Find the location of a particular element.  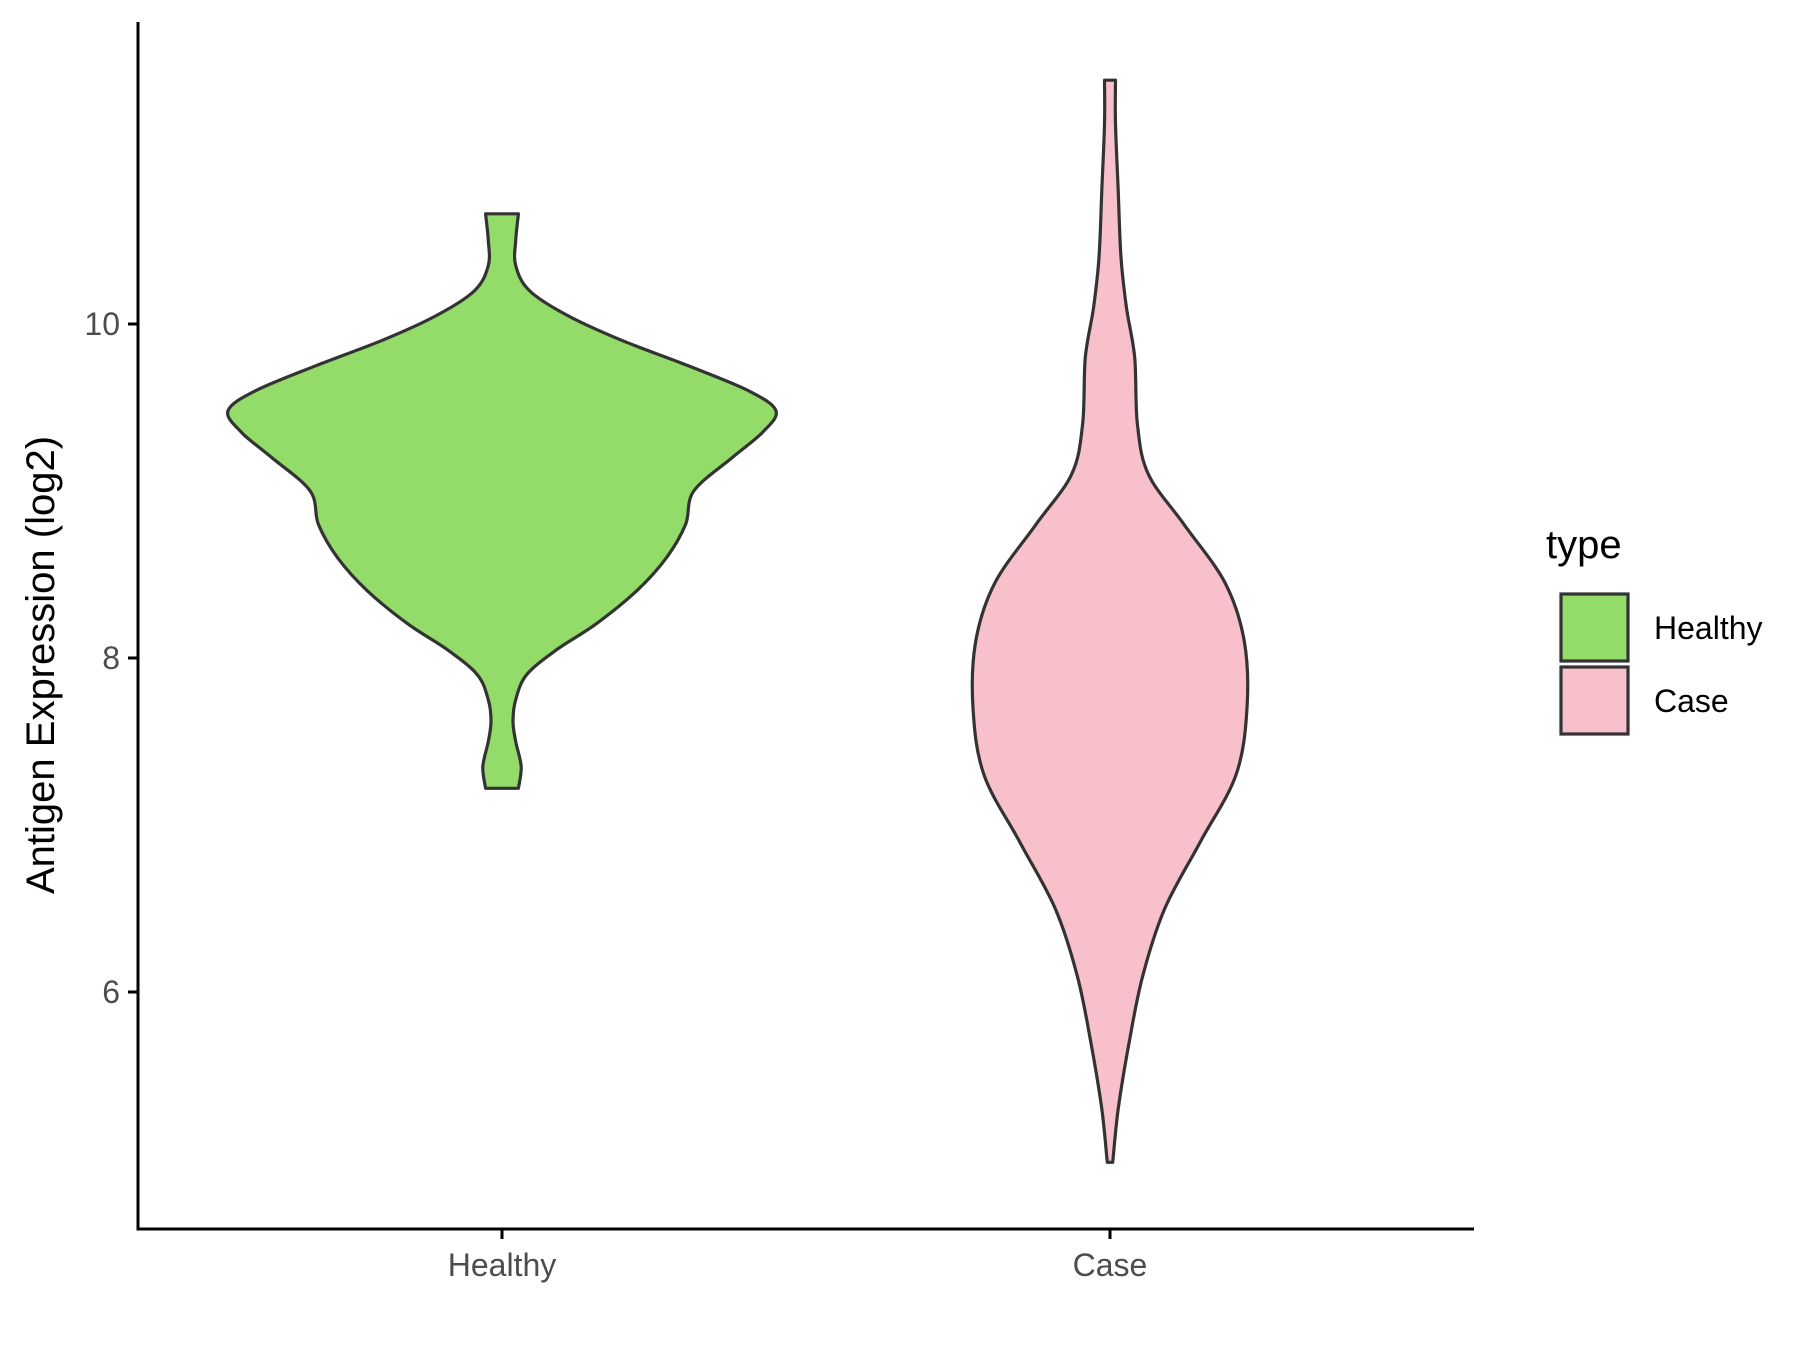

legend-label: Case is located at coordinates (1691, 701).